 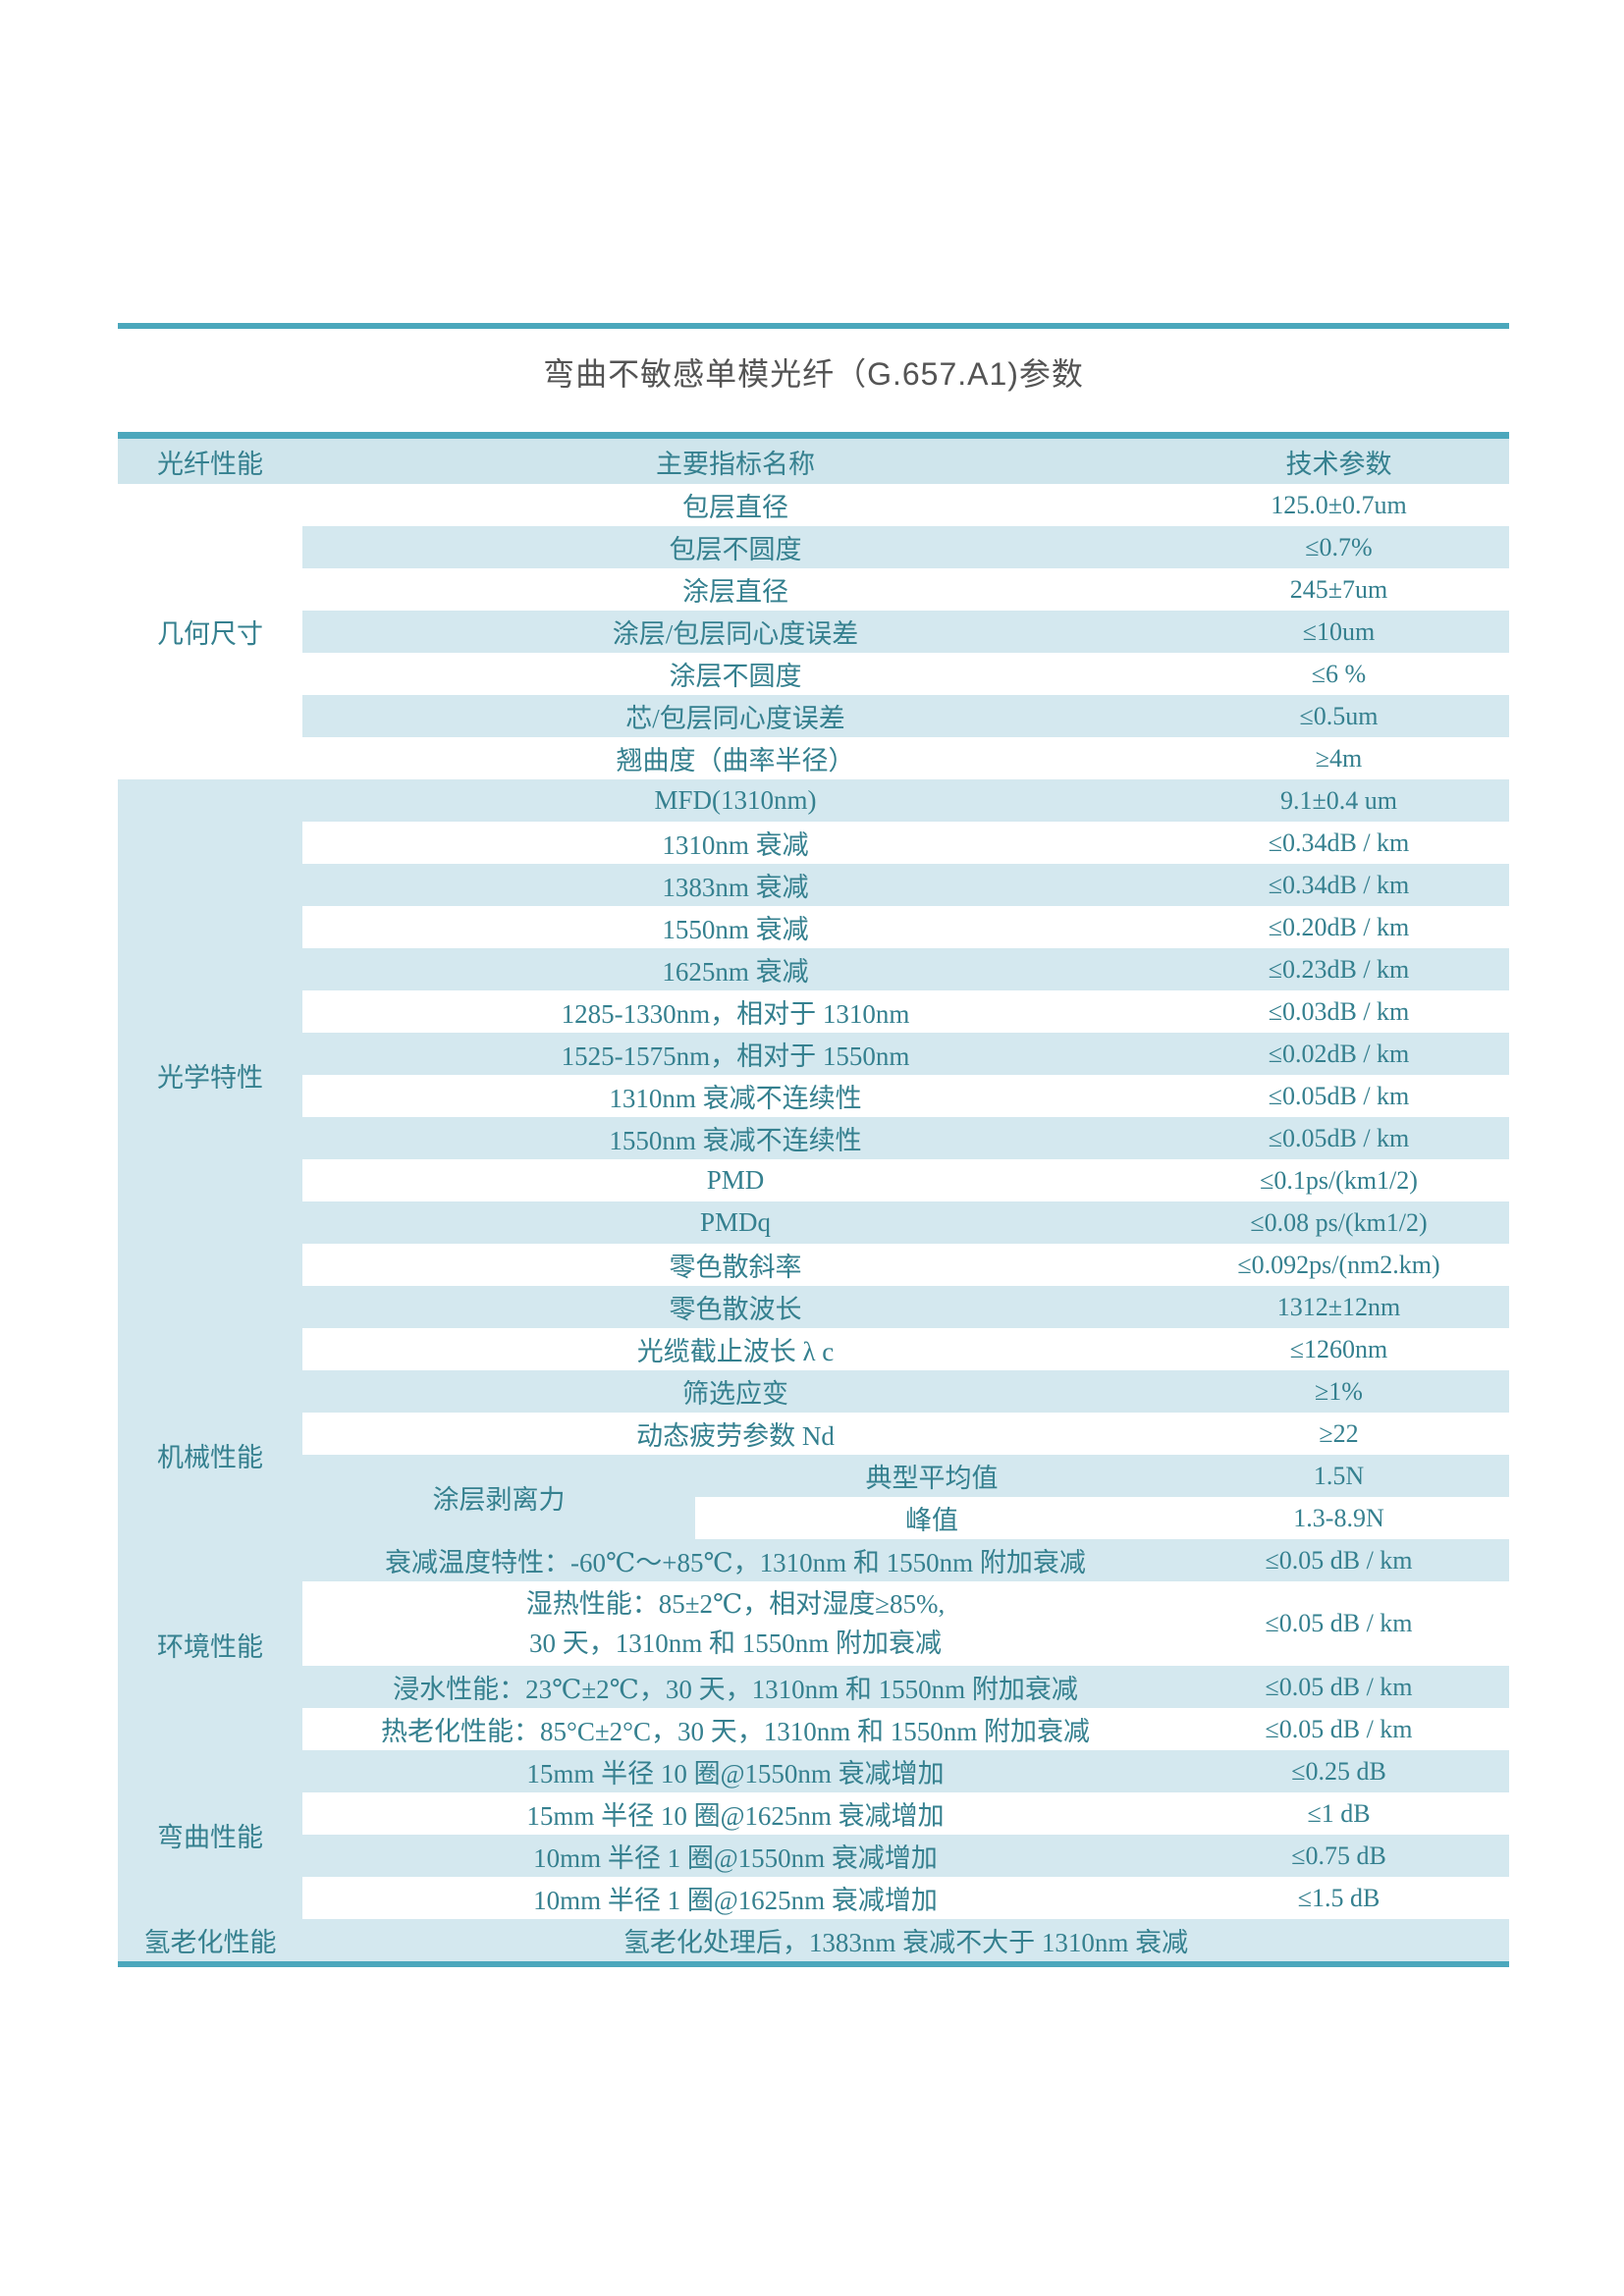 What do you see at coordinates (735, 1180) in the screenshot?
I see `indicator-cell: PMD` at bounding box center [735, 1180].